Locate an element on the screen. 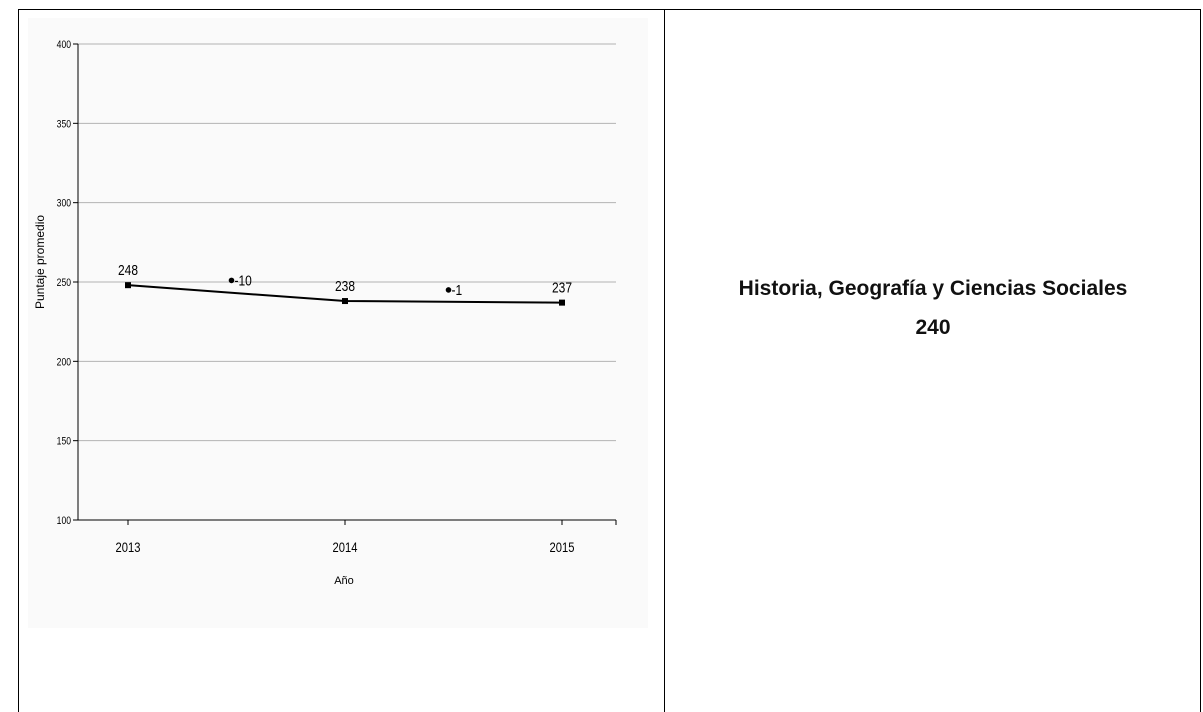 The width and height of the screenshot is (1203, 712). x-tick-label-2015: 2015 is located at coordinates (562, 547).